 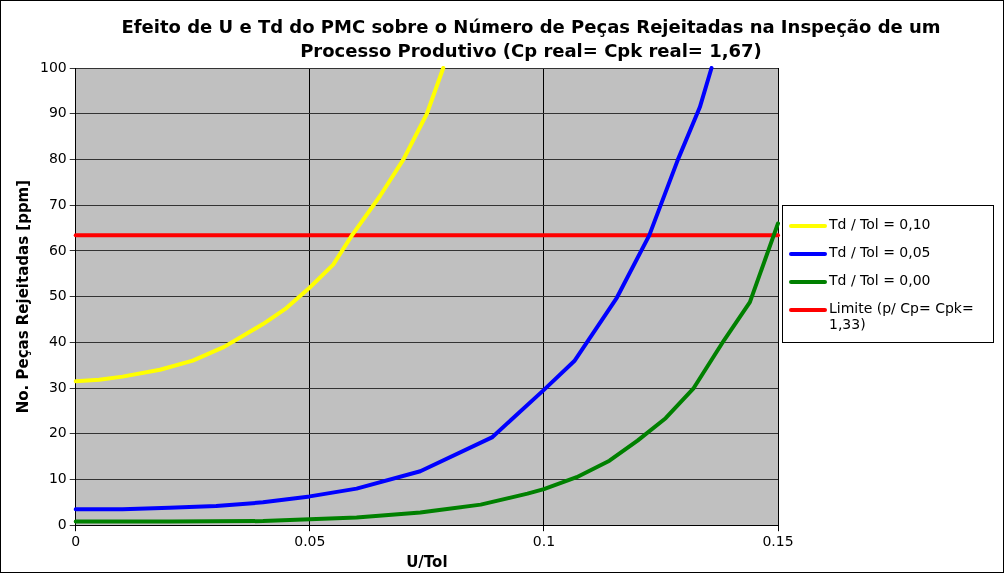 What do you see at coordinates (310, 541) in the screenshot?
I see `x-tick-label: 0.05` at bounding box center [310, 541].